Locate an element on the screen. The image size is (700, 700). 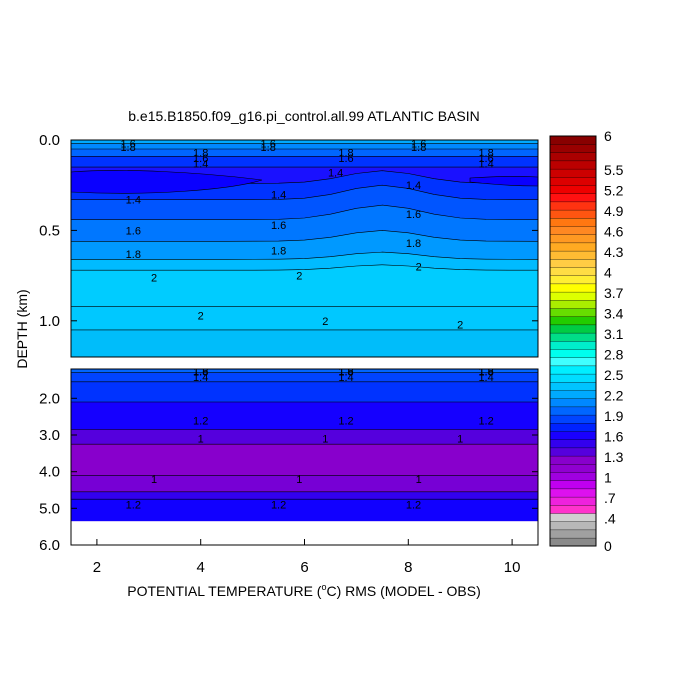
colorbar-tick-label: 1.3 is located at coordinates (614, 457).